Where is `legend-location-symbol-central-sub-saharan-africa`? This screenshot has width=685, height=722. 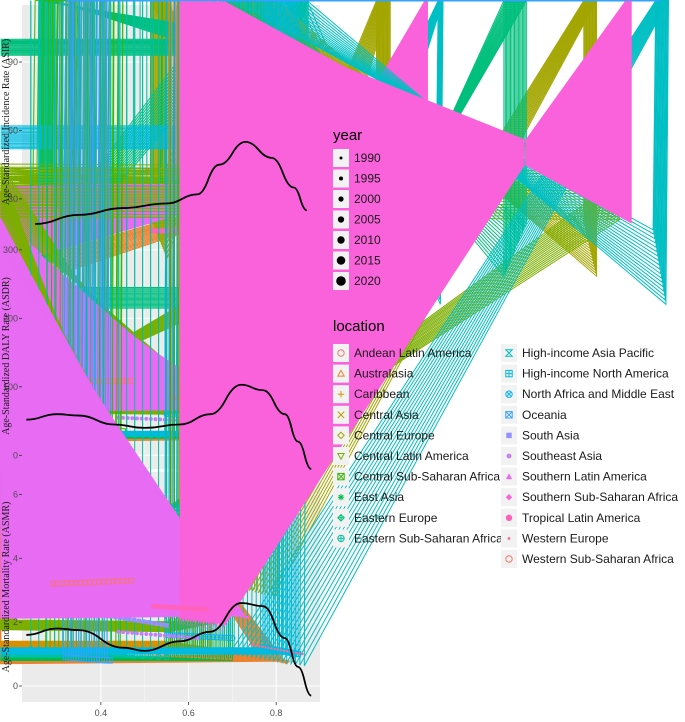
legend-location-symbol-central-sub-saharan-africa is located at coordinates (341, 476).